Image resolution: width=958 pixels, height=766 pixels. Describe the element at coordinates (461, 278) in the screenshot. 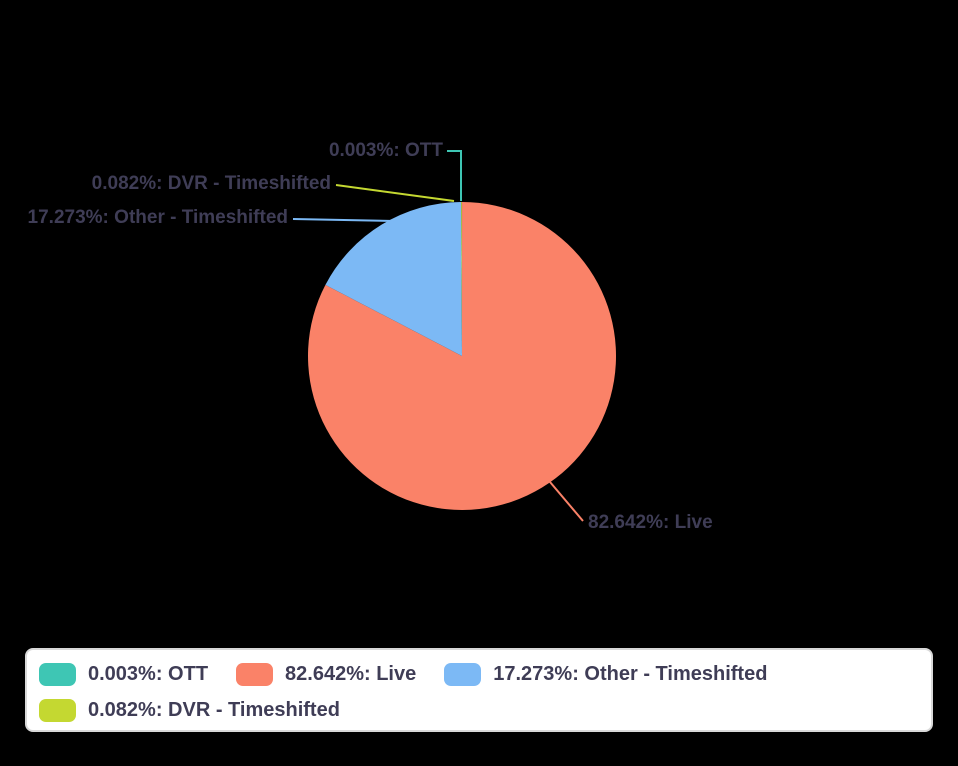

I see `pie-slice-dvr-timeshifted` at that location.